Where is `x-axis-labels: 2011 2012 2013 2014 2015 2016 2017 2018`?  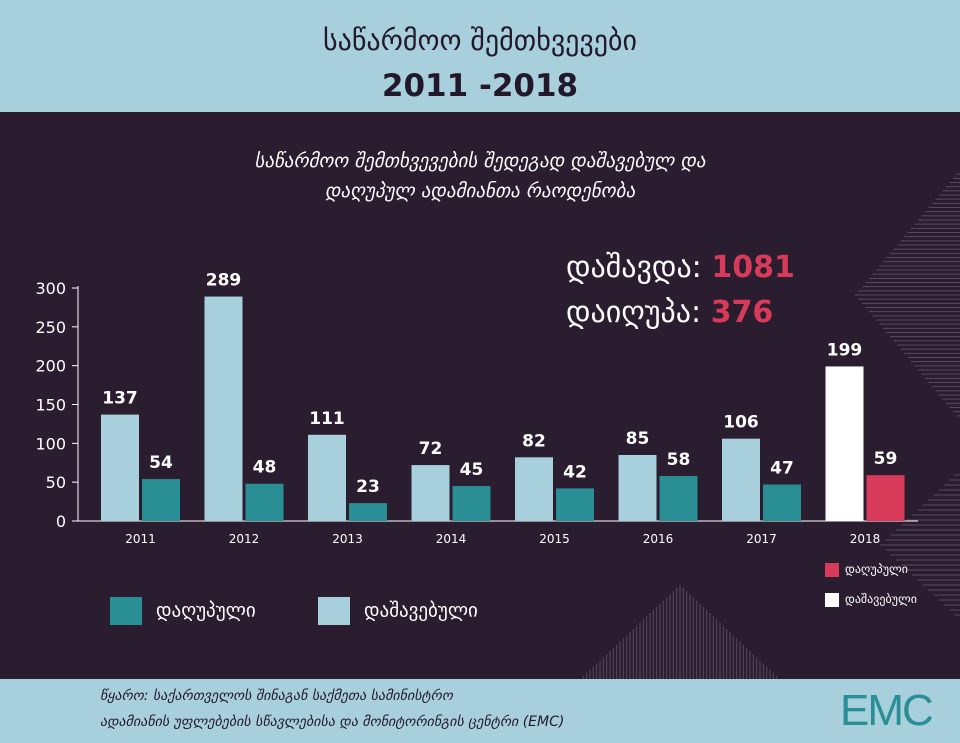 x-axis-labels: 2011 2012 2013 2014 2015 2016 2017 2018 is located at coordinates (502, 539).